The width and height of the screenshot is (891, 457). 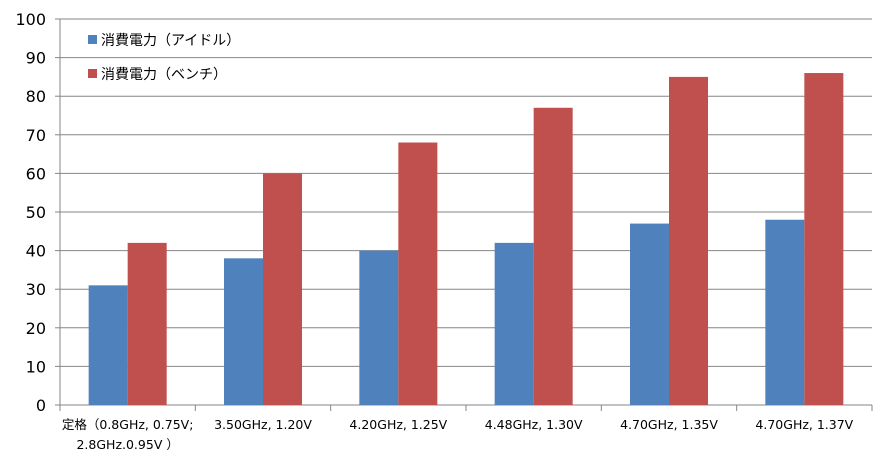 I want to click on x-category-label: 4.48GHz, 1.30V, so click(x=534, y=424).